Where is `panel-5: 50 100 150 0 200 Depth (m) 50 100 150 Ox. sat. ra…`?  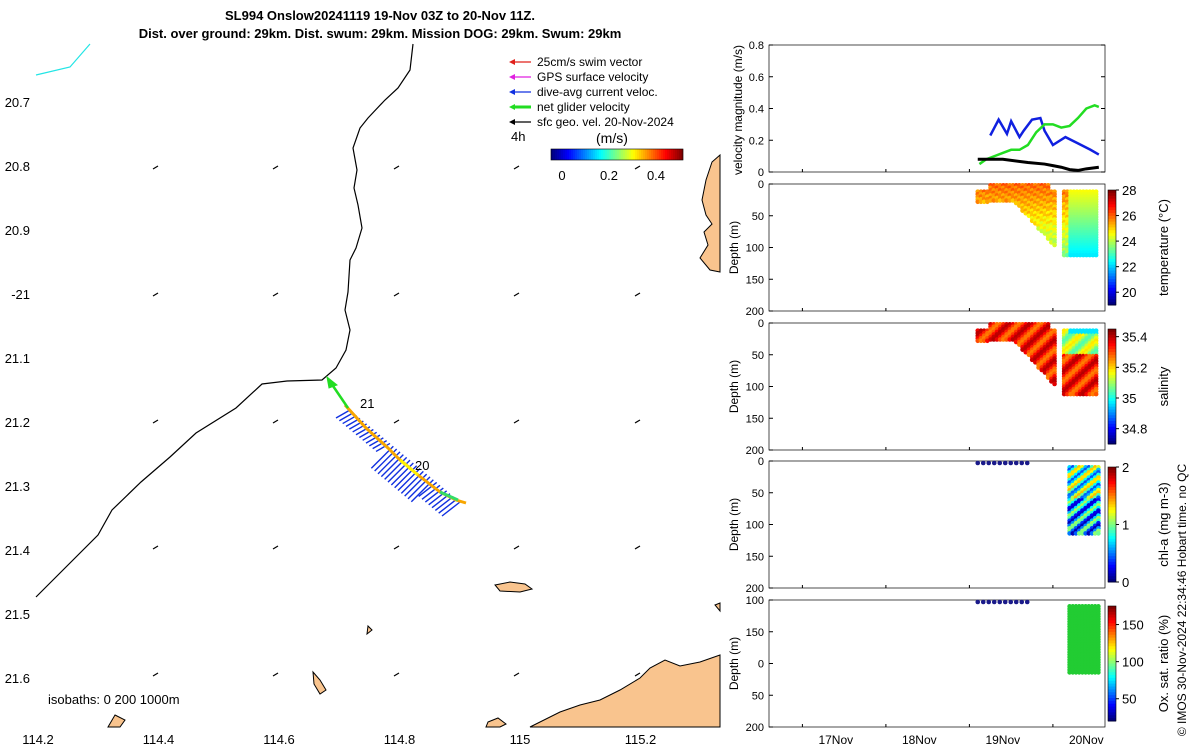
panel-5: 50 100 150 0 200 Depth (m) 50 100 150 Ox. sat. ra… is located at coordinates (949, 664).